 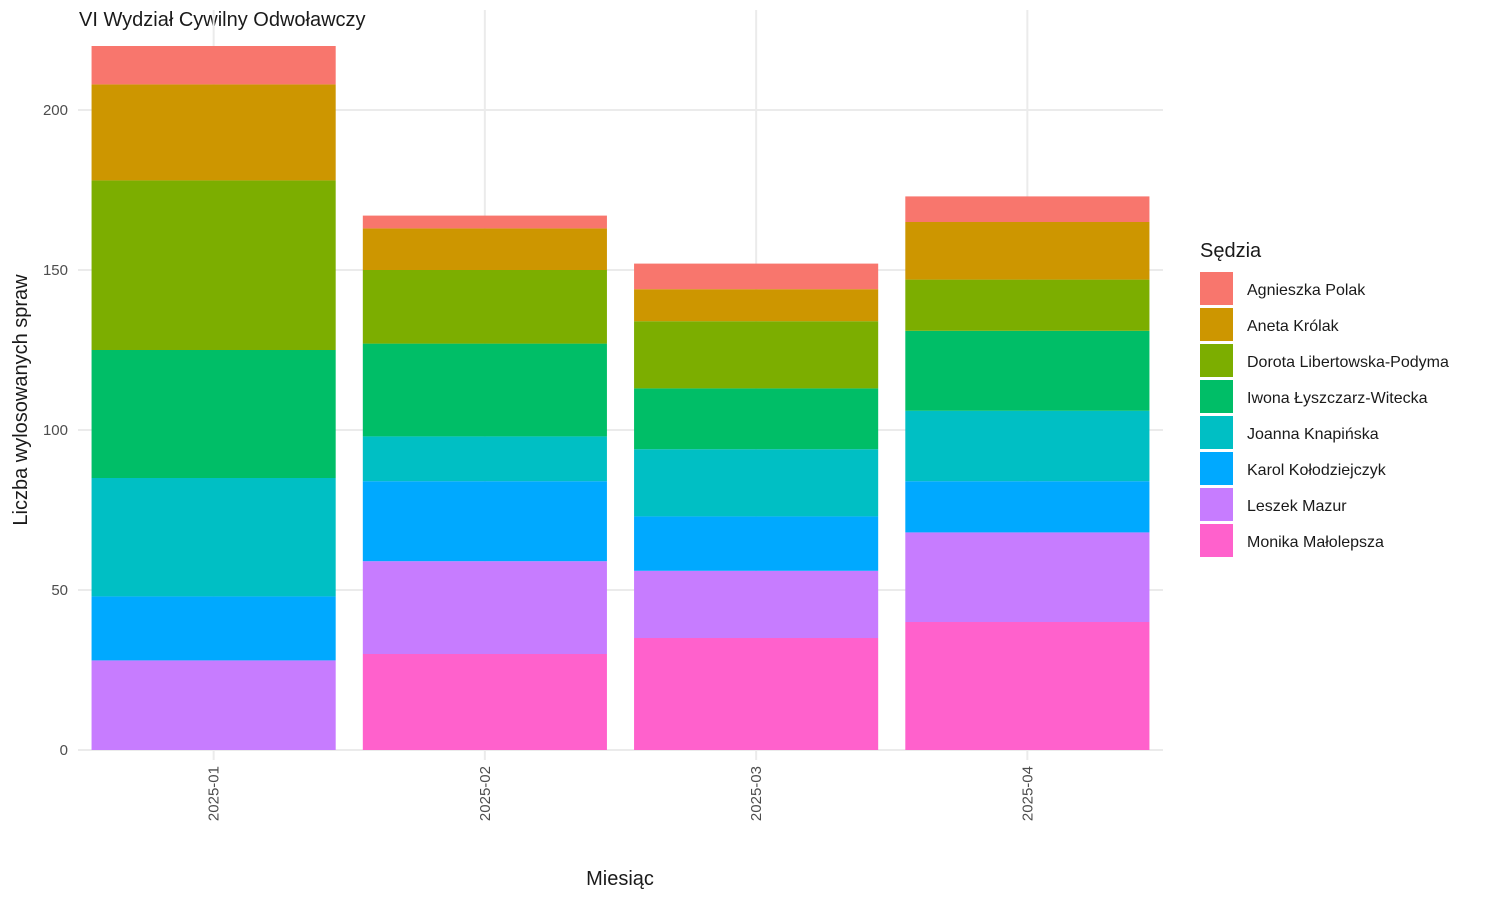 What do you see at coordinates (1348, 362) in the screenshot?
I see `legend-label: Dorota Libertowska-Podyma` at bounding box center [1348, 362].